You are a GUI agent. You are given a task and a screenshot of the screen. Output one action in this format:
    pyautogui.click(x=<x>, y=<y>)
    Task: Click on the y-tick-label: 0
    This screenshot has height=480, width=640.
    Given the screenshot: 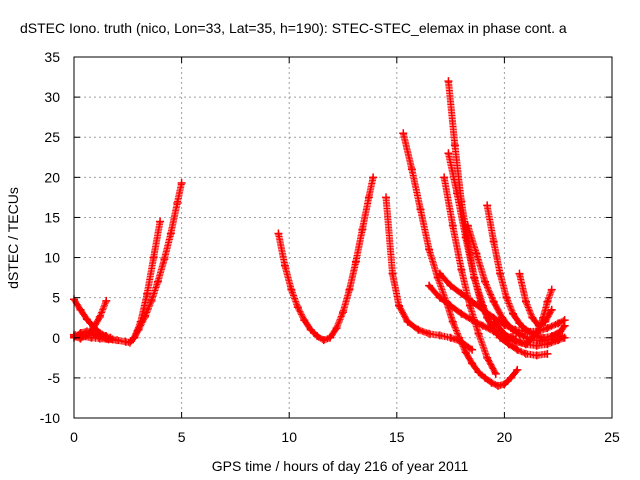 What is the action you would take?
    pyautogui.click(x=56, y=338)
    